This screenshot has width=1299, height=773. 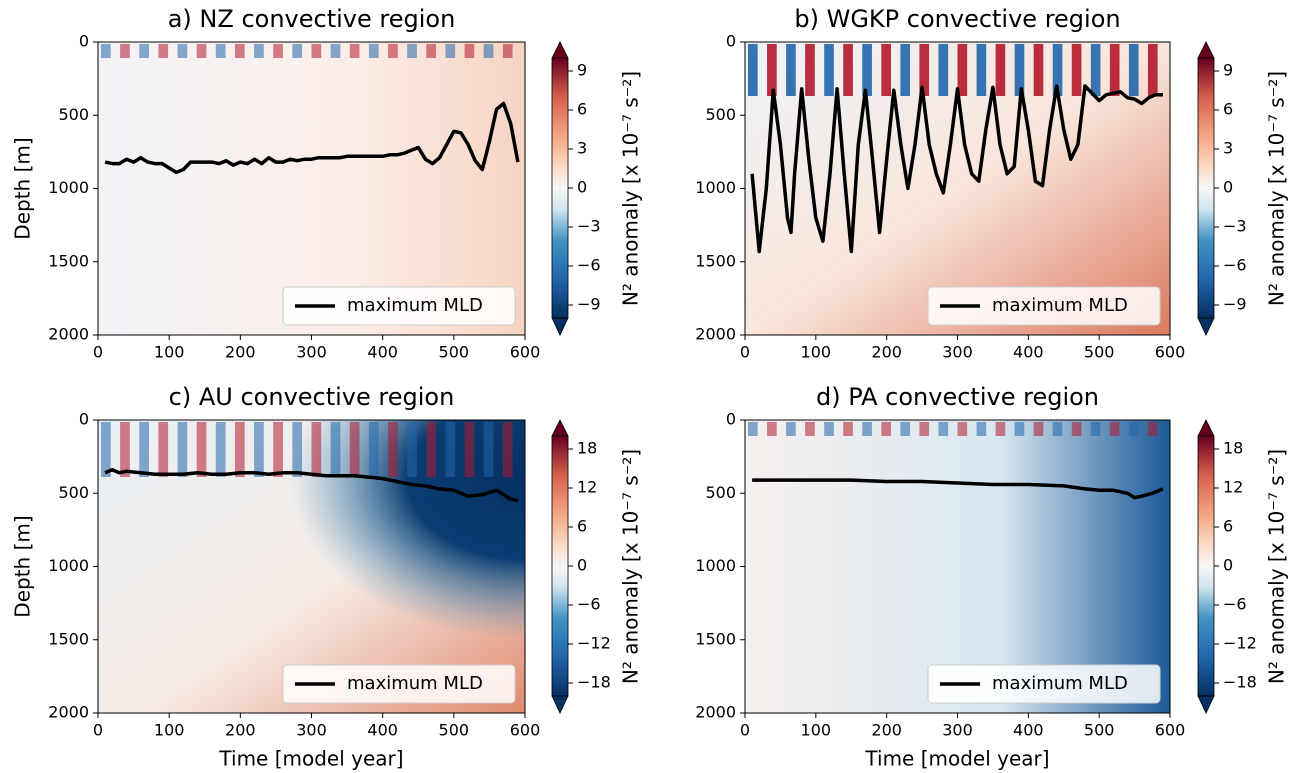 I want to click on y-tick-label: 2000, so click(x=715, y=334).